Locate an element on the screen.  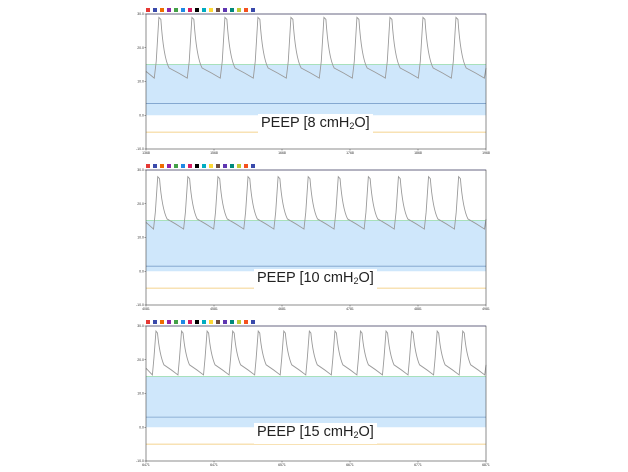
x-tick-label: 1768 is located at coordinates (350, 153).